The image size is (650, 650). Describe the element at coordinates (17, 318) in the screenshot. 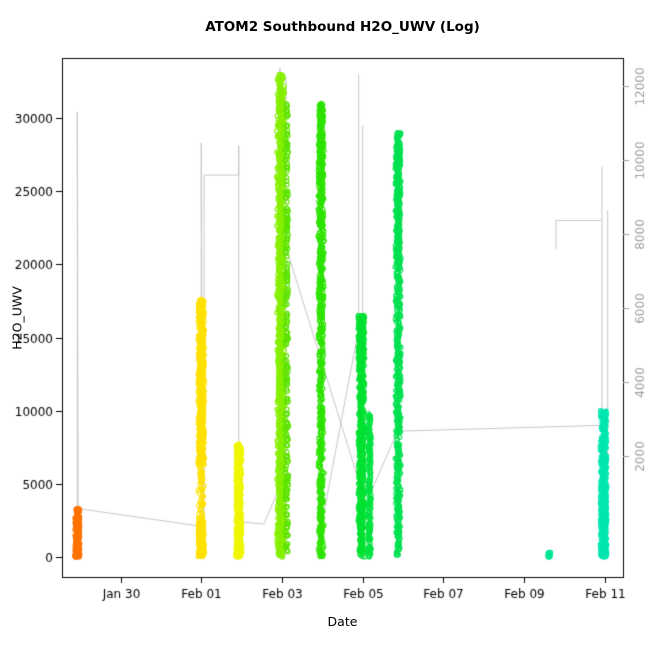

I see `y-axis-label: H2O_UWV` at that location.